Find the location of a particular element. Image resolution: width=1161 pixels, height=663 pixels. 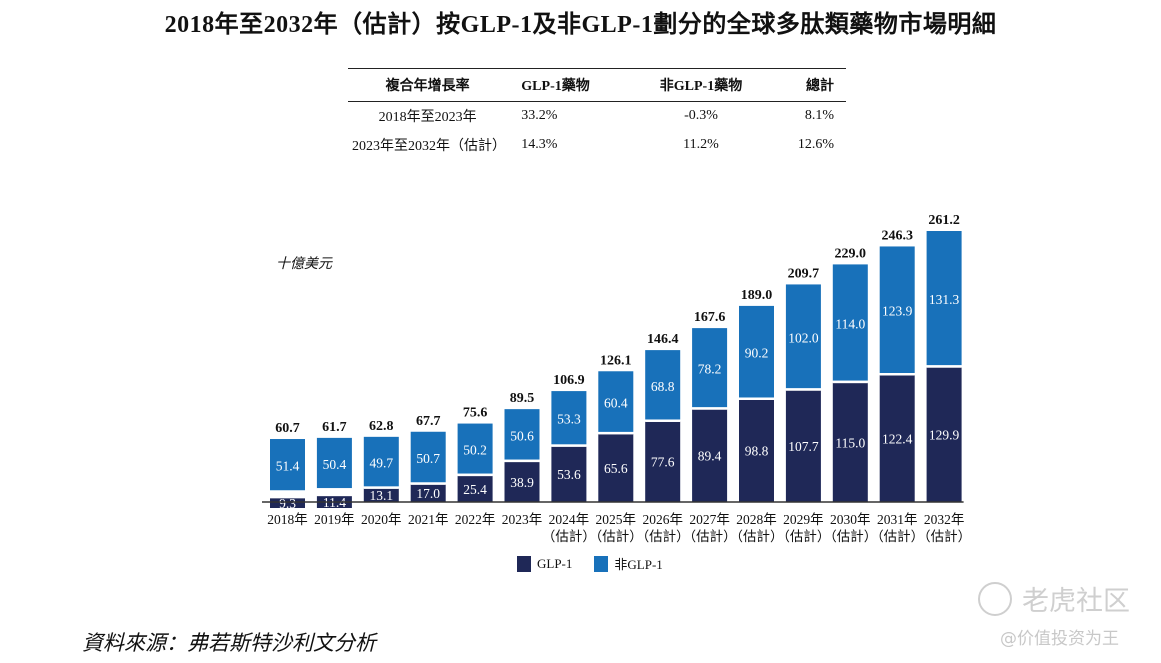

data-label-glp1: 89.4 is located at coordinates (710, 456).